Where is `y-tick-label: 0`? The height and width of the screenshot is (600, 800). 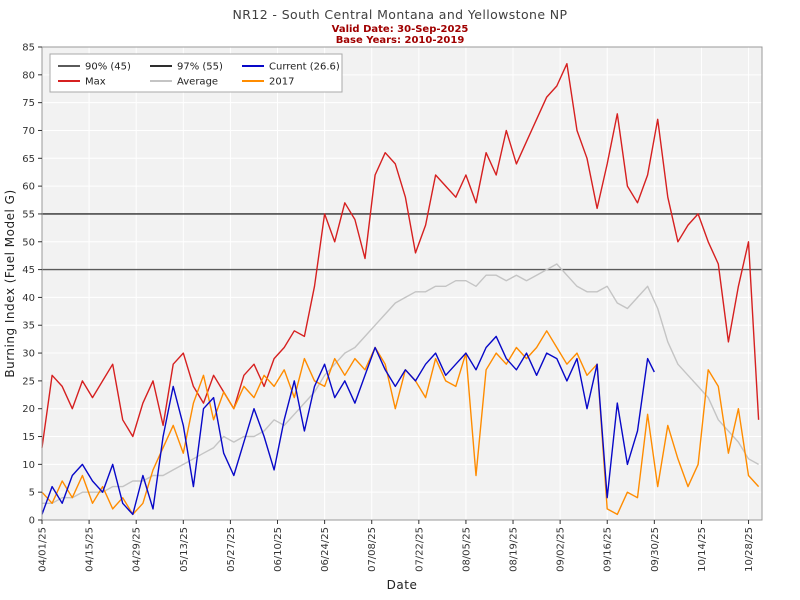
y-tick-label: 0 is located at coordinates (32, 521).